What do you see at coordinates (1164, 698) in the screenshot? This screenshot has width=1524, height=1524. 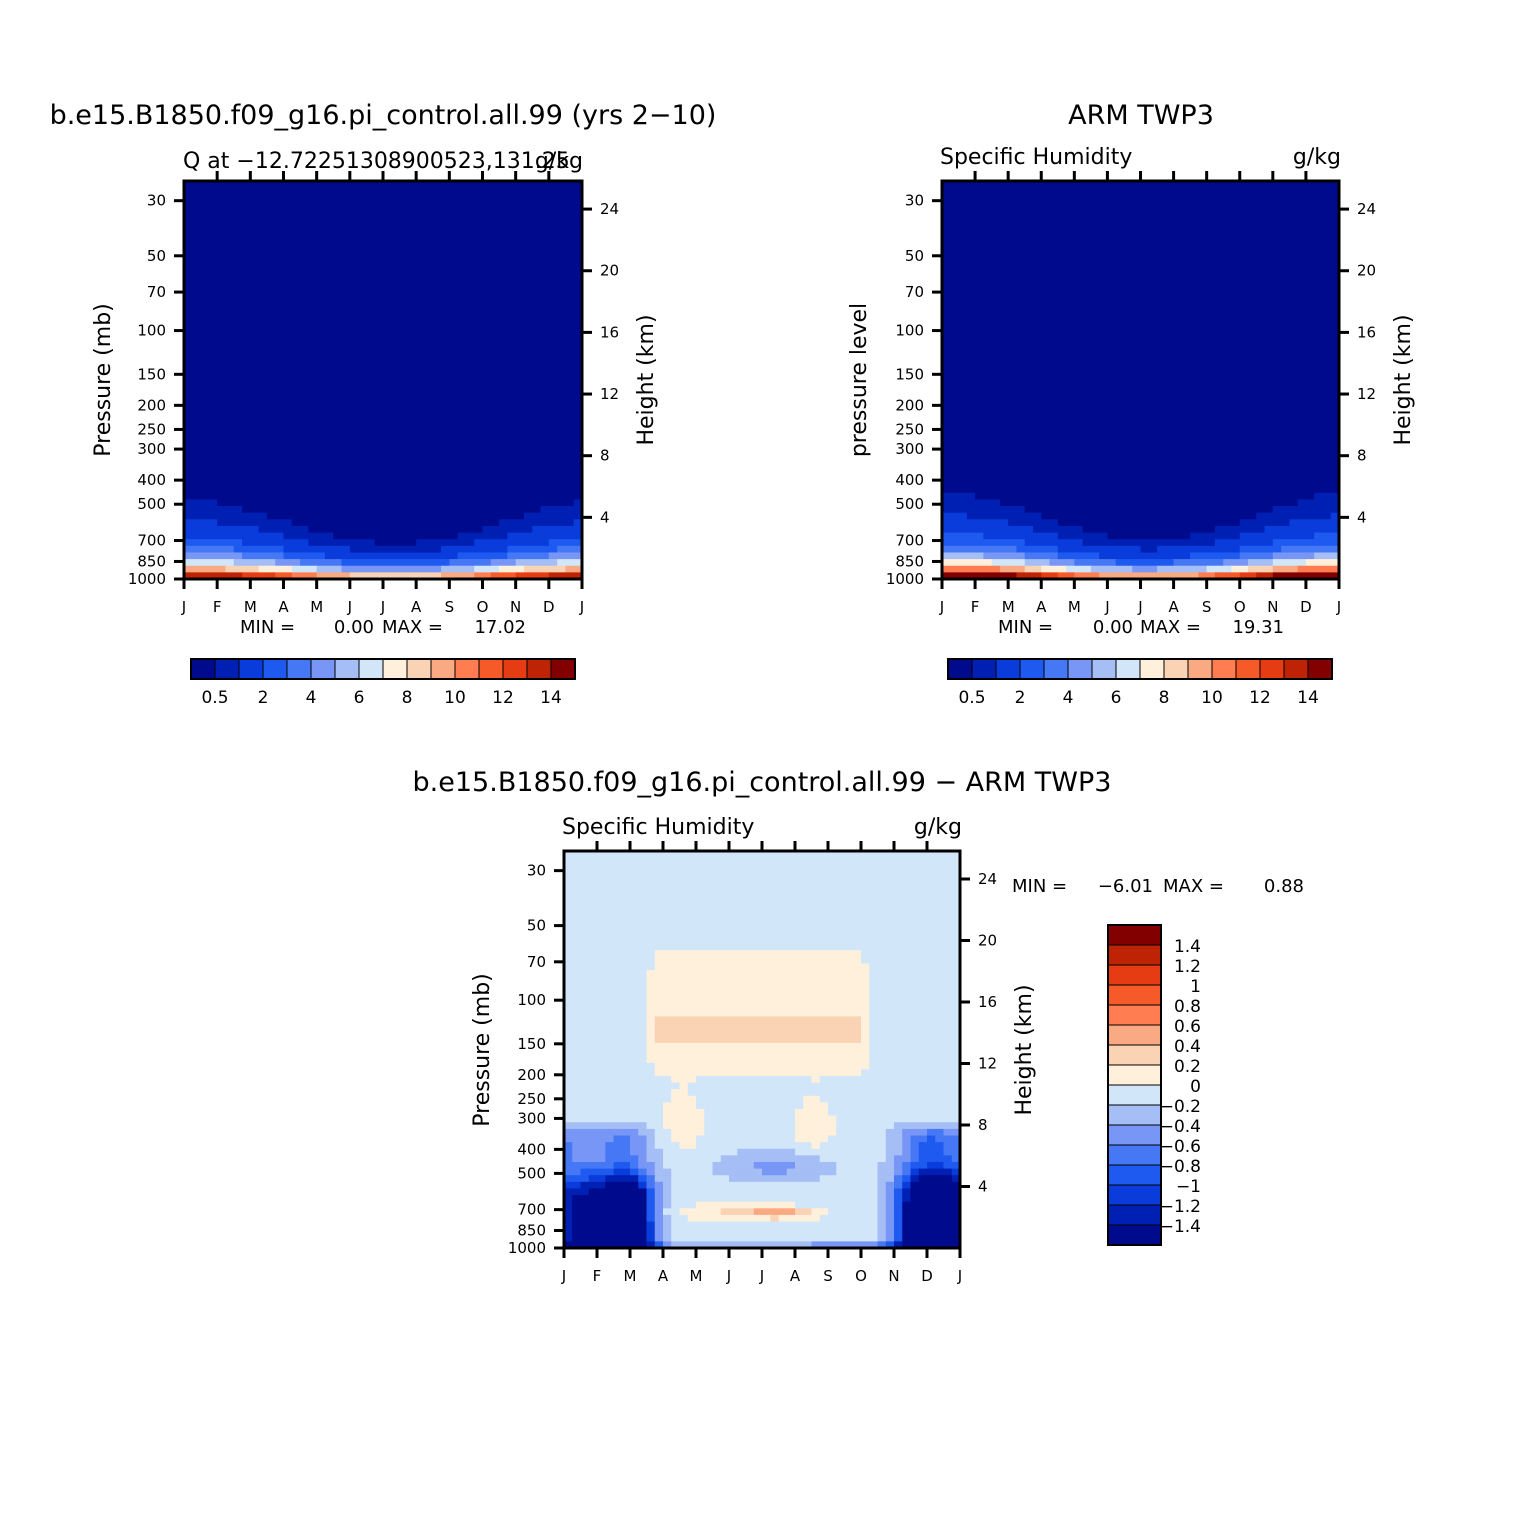 I see `colorbar-label: 8` at bounding box center [1164, 698].